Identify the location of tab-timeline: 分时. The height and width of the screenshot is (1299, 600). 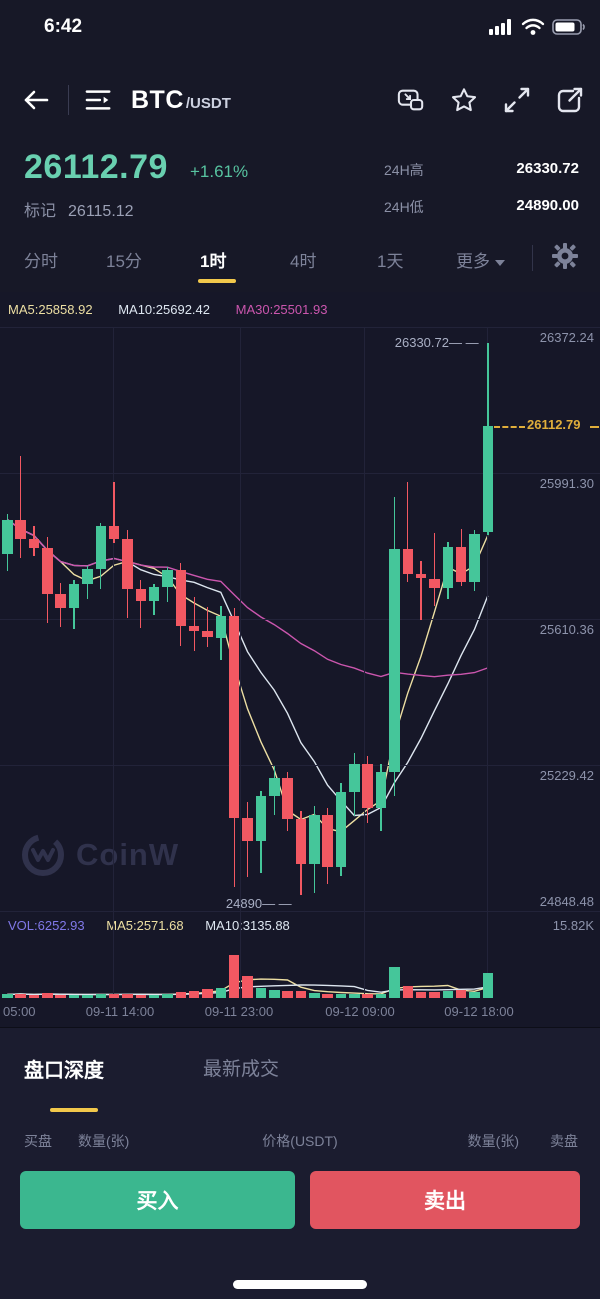
(41, 261).